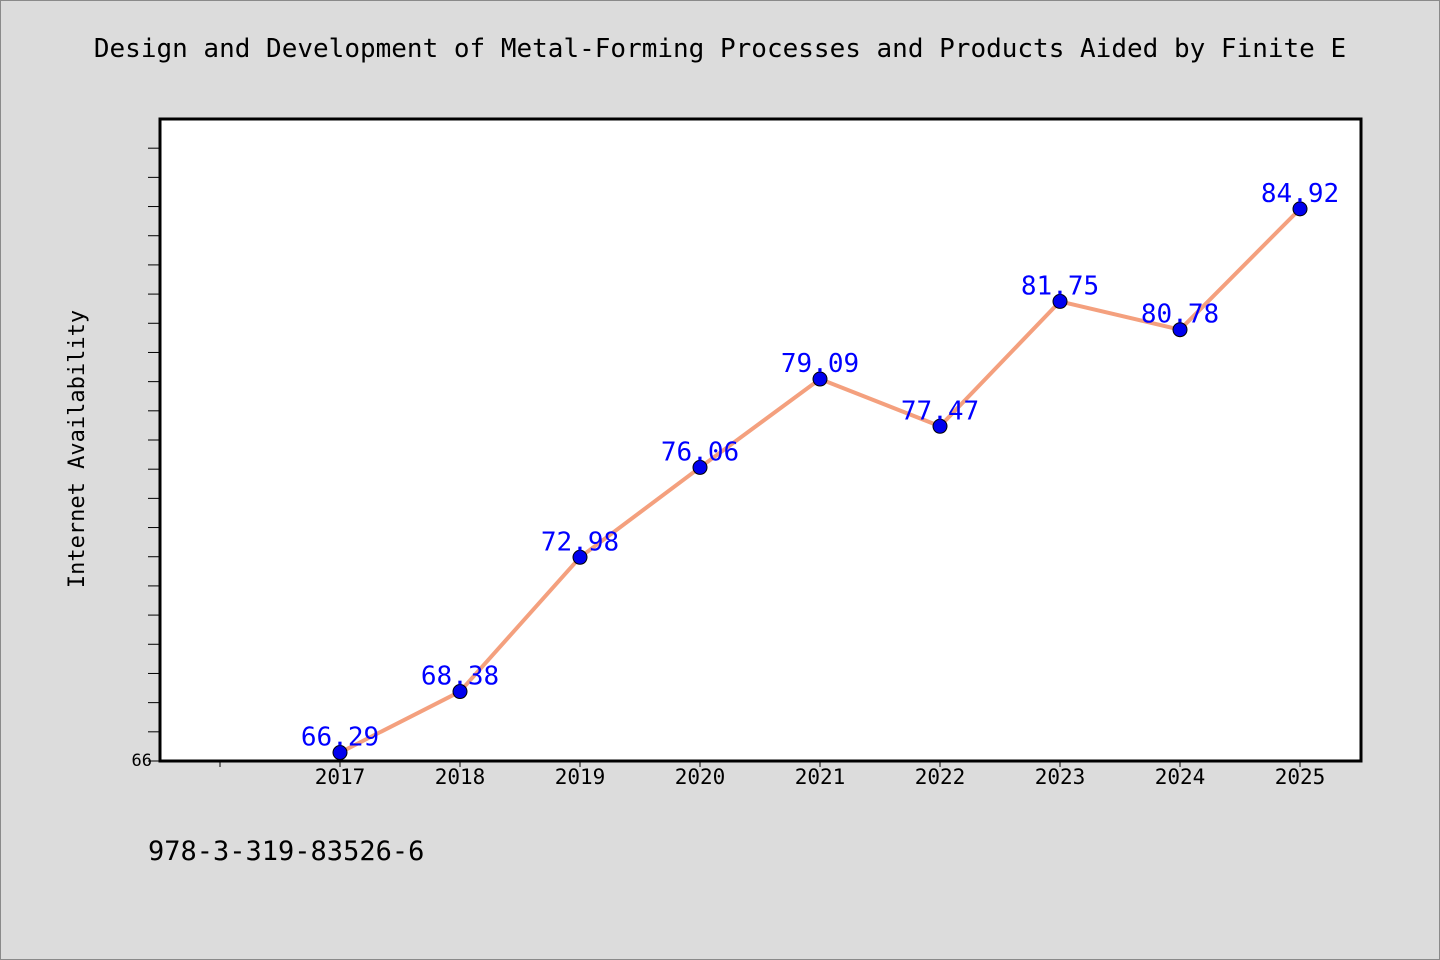 This screenshot has height=960, width=1440. Describe the element at coordinates (460, 777) in the screenshot. I see `x-tick-label: 2018` at that location.